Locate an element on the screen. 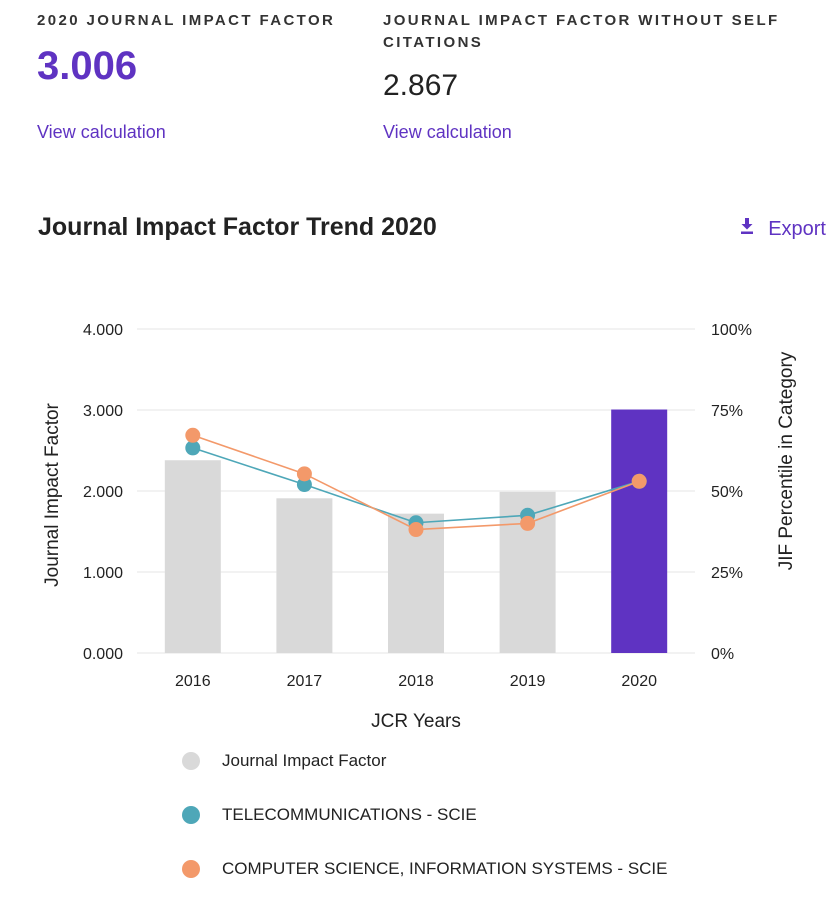 This screenshot has width=836, height=910. series-point-2-2016 is located at coordinates (193, 435).